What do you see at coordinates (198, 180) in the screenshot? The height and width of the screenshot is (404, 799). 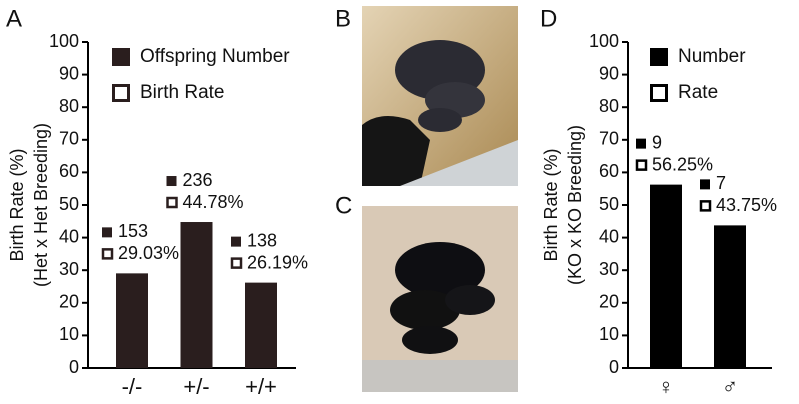 I see `count-label: 236` at bounding box center [198, 180].